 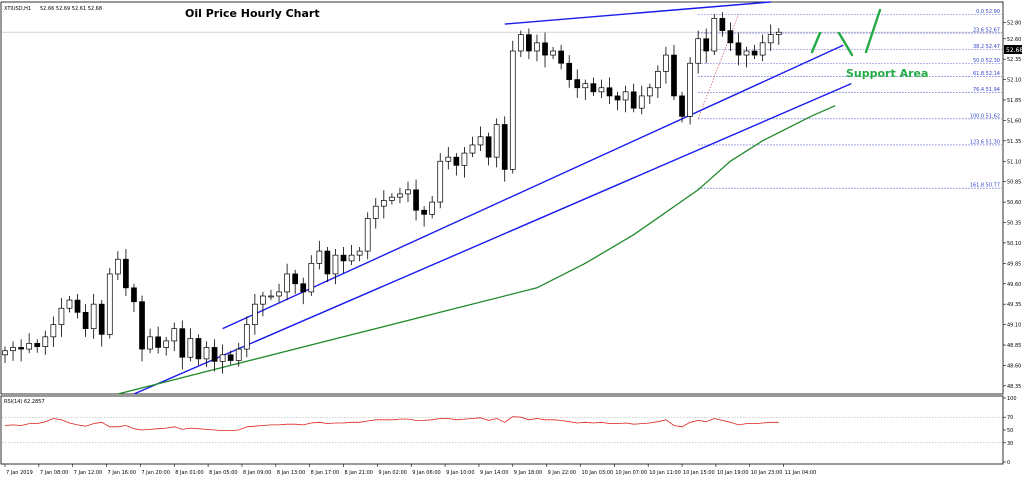 I want to click on rsi-axis: 100 70 50 30 0, so click(x=1010, y=431).